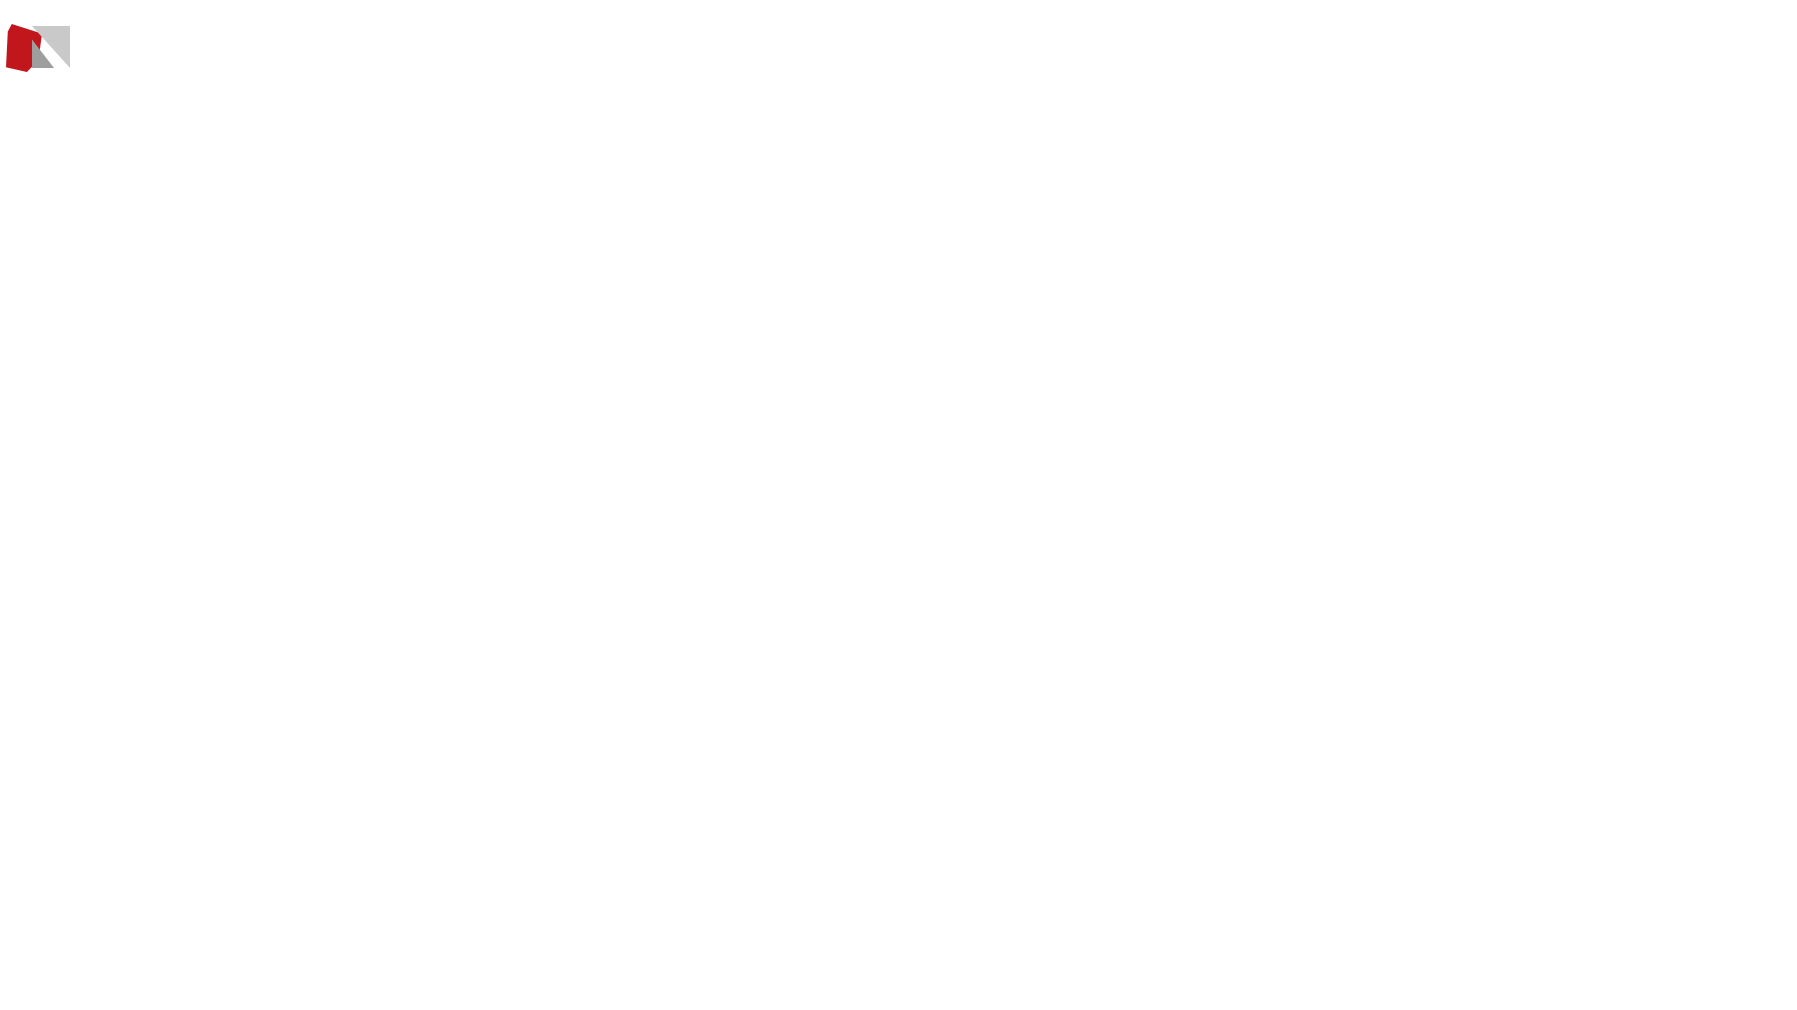  I want to click on legend-price-chart, so click(1310, 956).